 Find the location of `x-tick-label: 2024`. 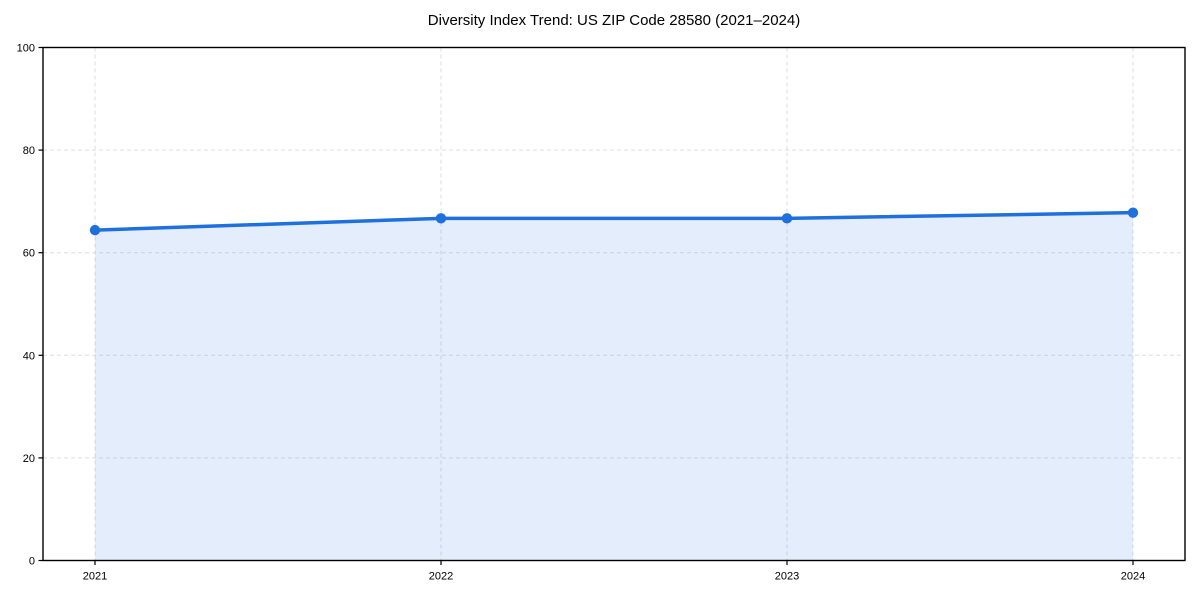

x-tick-label: 2024 is located at coordinates (1133, 577).